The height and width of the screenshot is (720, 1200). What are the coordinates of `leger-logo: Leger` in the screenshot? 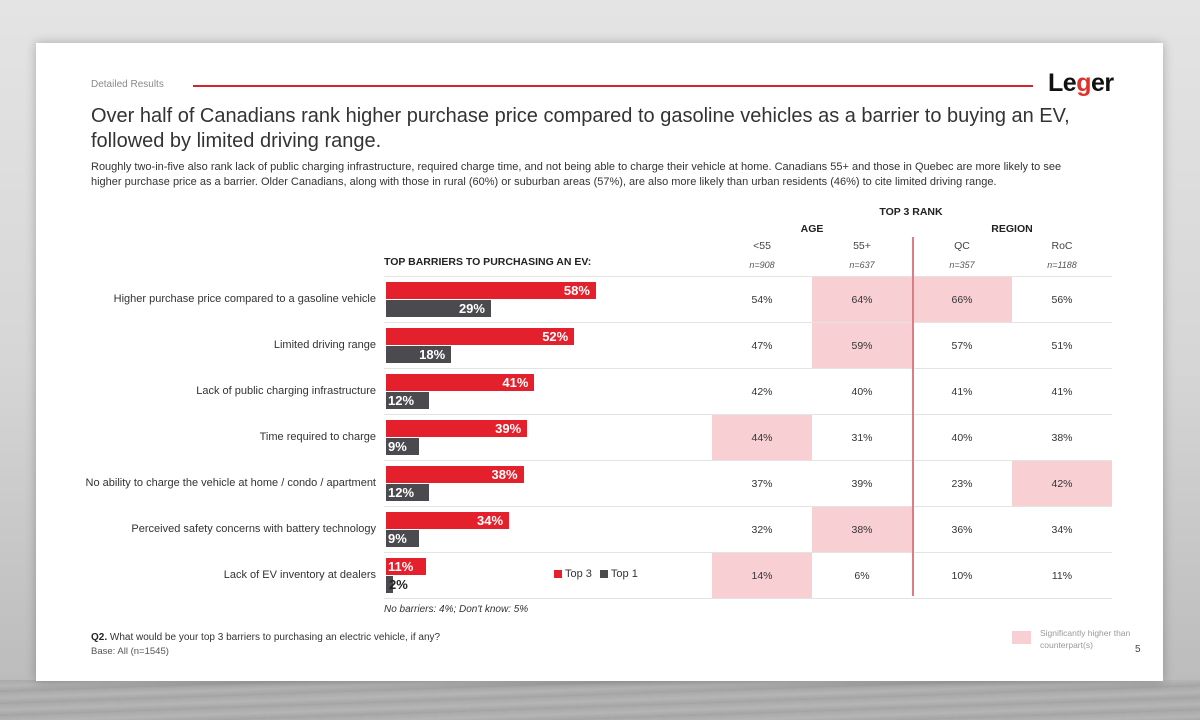 It's located at (1081, 83).